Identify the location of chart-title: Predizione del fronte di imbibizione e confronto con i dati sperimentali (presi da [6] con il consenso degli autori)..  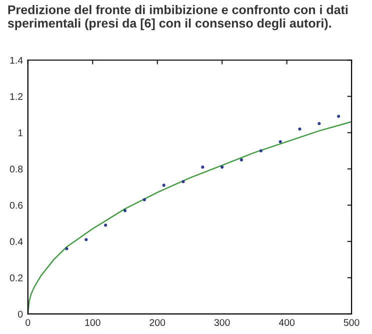
(178, 17).